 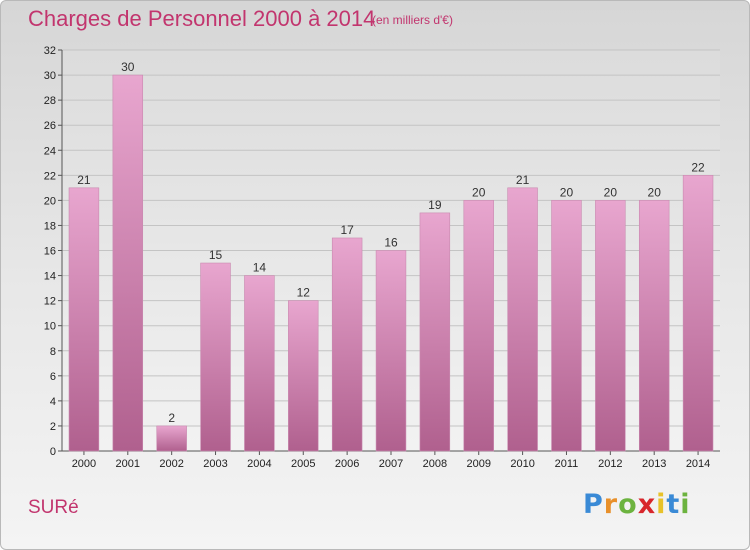 What do you see at coordinates (53, 402) in the screenshot?
I see `y-tick-label: 4` at bounding box center [53, 402].